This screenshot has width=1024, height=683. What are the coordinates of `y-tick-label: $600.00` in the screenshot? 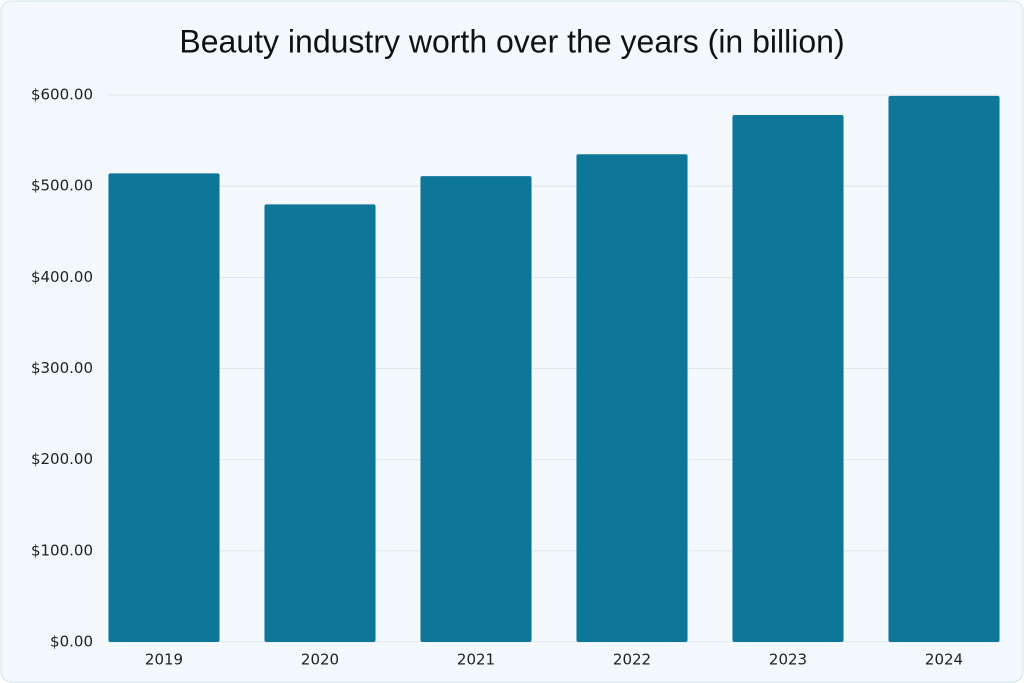 It's located at (62, 95).